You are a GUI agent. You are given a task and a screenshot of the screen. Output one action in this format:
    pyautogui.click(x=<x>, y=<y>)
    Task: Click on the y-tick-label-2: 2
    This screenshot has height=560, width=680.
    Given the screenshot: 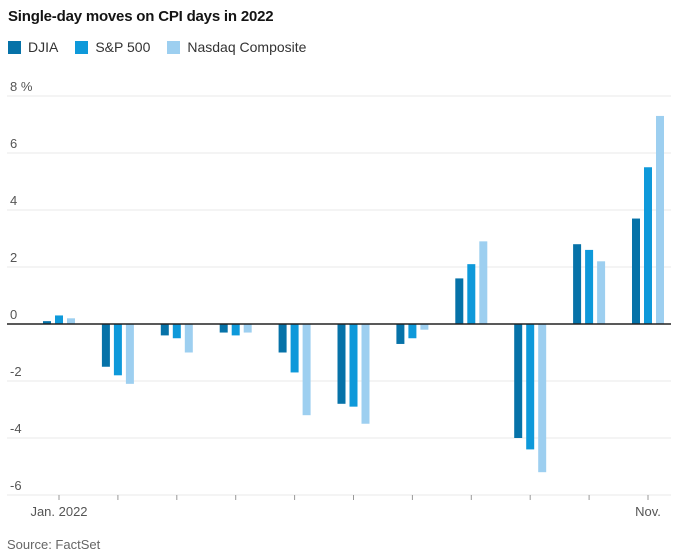 What is the action you would take?
    pyautogui.click(x=13, y=257)
    